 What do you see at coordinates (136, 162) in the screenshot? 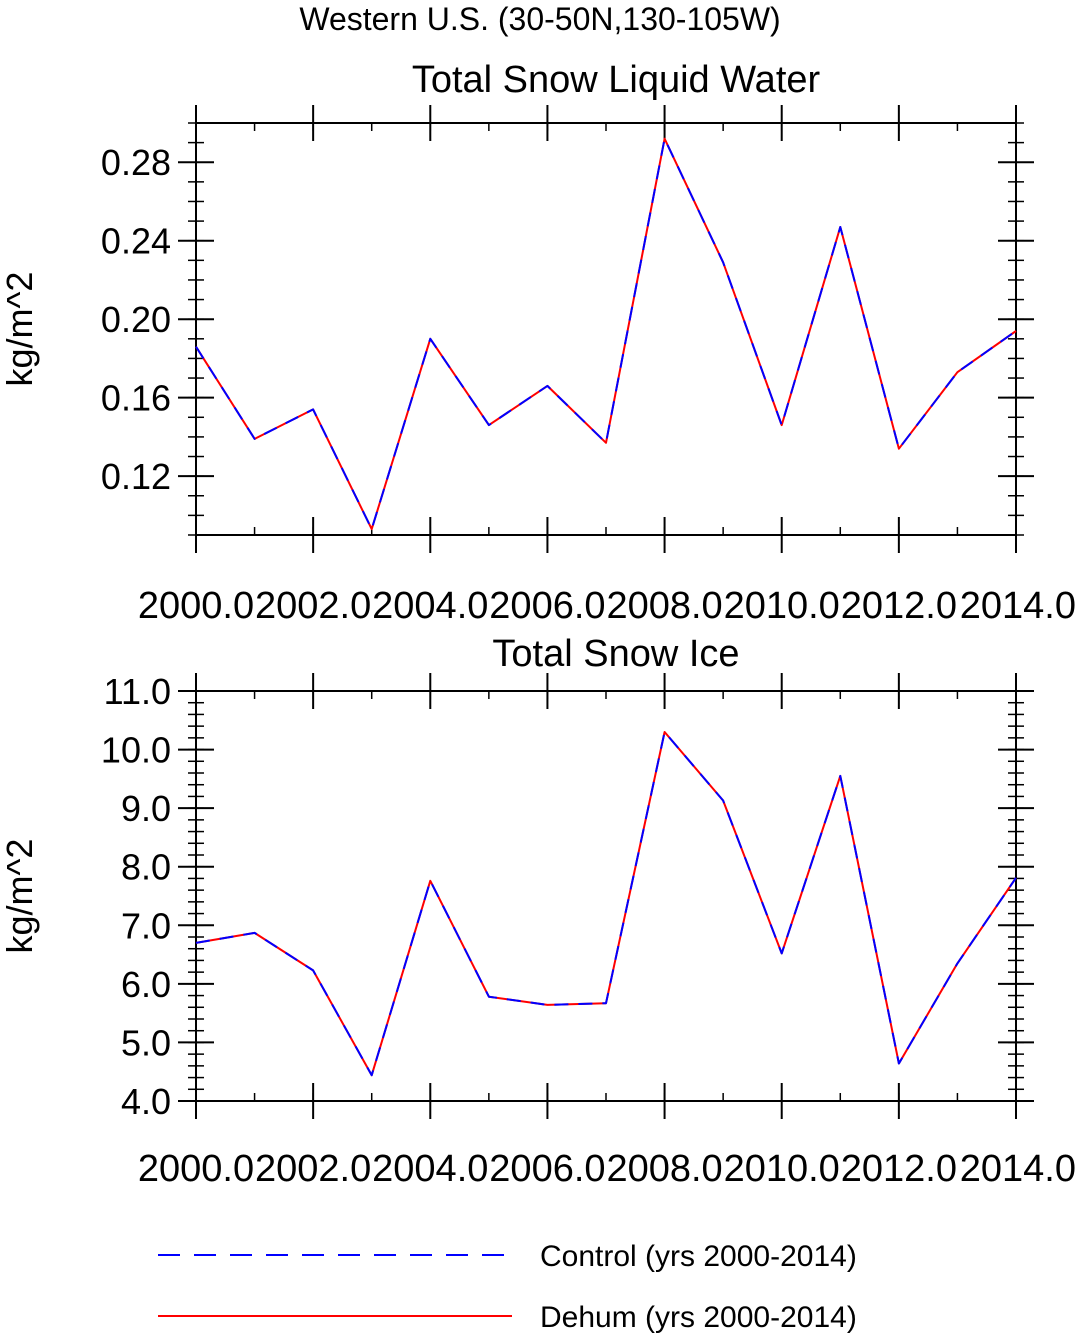
I see `y-tick-label: 0.28` at bounding box center [136, 162].